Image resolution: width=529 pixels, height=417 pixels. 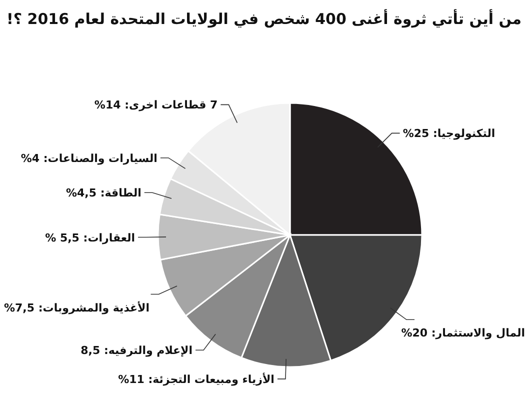 What do you see at coordinates (156, 105) in the screenshot?
I see `slice-label: 7 قطاعات اخرى: 14%` at bounding box center [156, 105].